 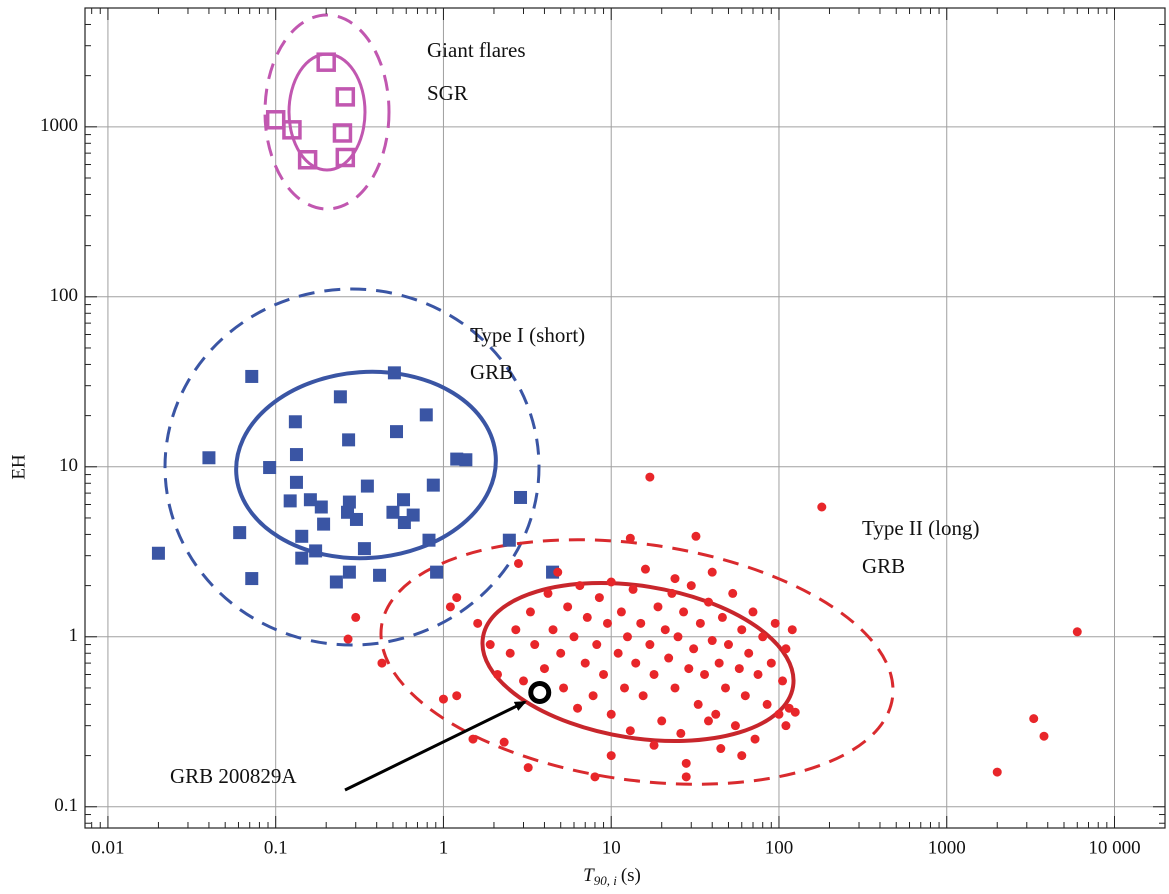 I want to click on x-tick-label: 0.1, so click(x=276, y=847).